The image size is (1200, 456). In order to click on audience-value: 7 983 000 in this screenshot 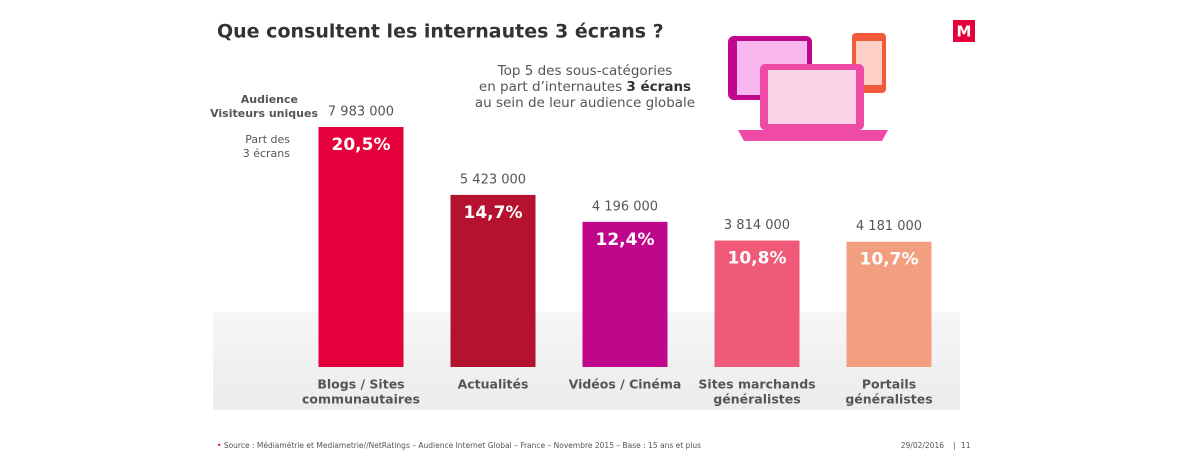, I will do `click(361, 112)`.